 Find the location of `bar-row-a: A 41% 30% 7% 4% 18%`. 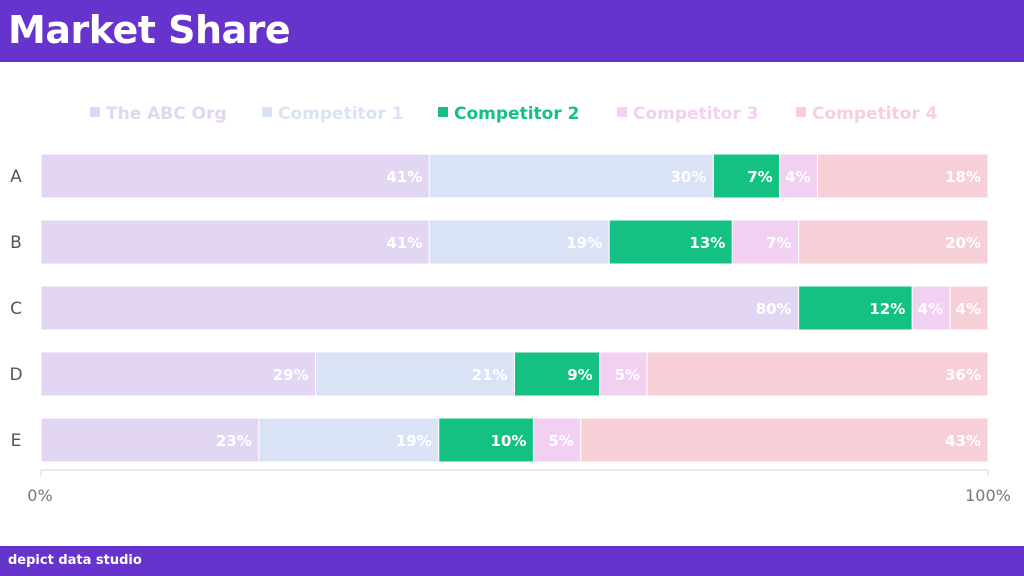

bar-row-a: A 41% 30% 7% 4% 18% is located at coordinates (499, 176).